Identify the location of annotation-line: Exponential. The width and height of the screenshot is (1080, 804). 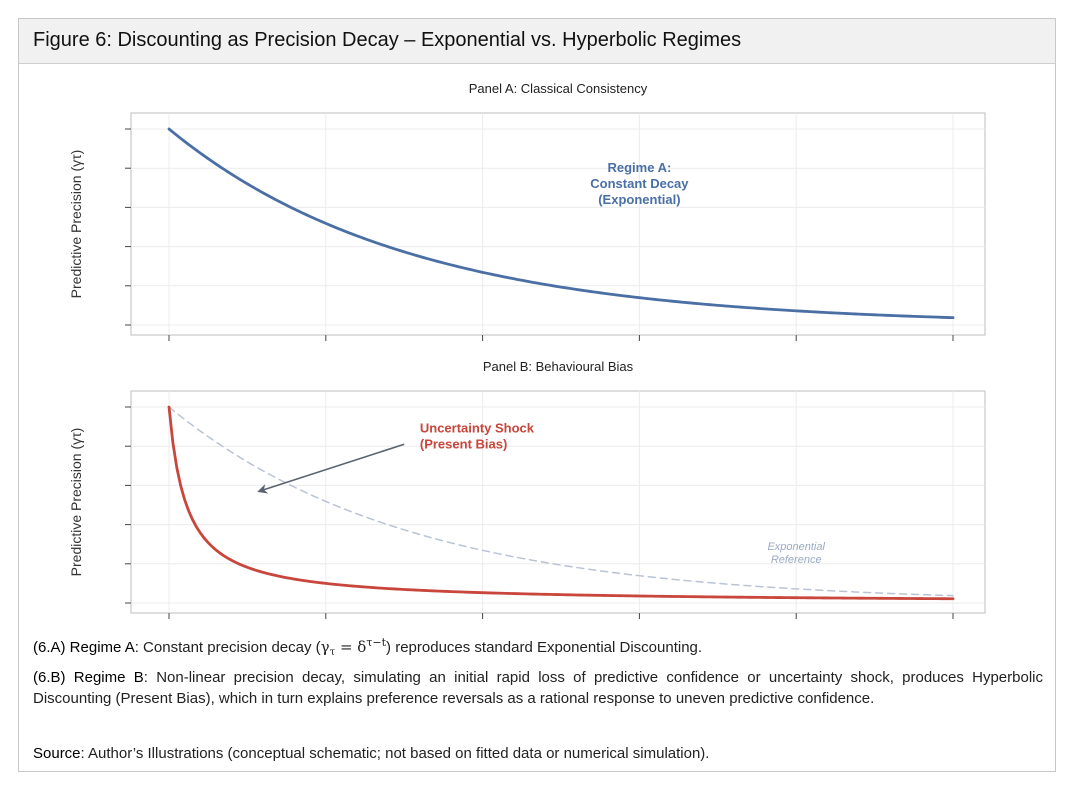
(796, 547).